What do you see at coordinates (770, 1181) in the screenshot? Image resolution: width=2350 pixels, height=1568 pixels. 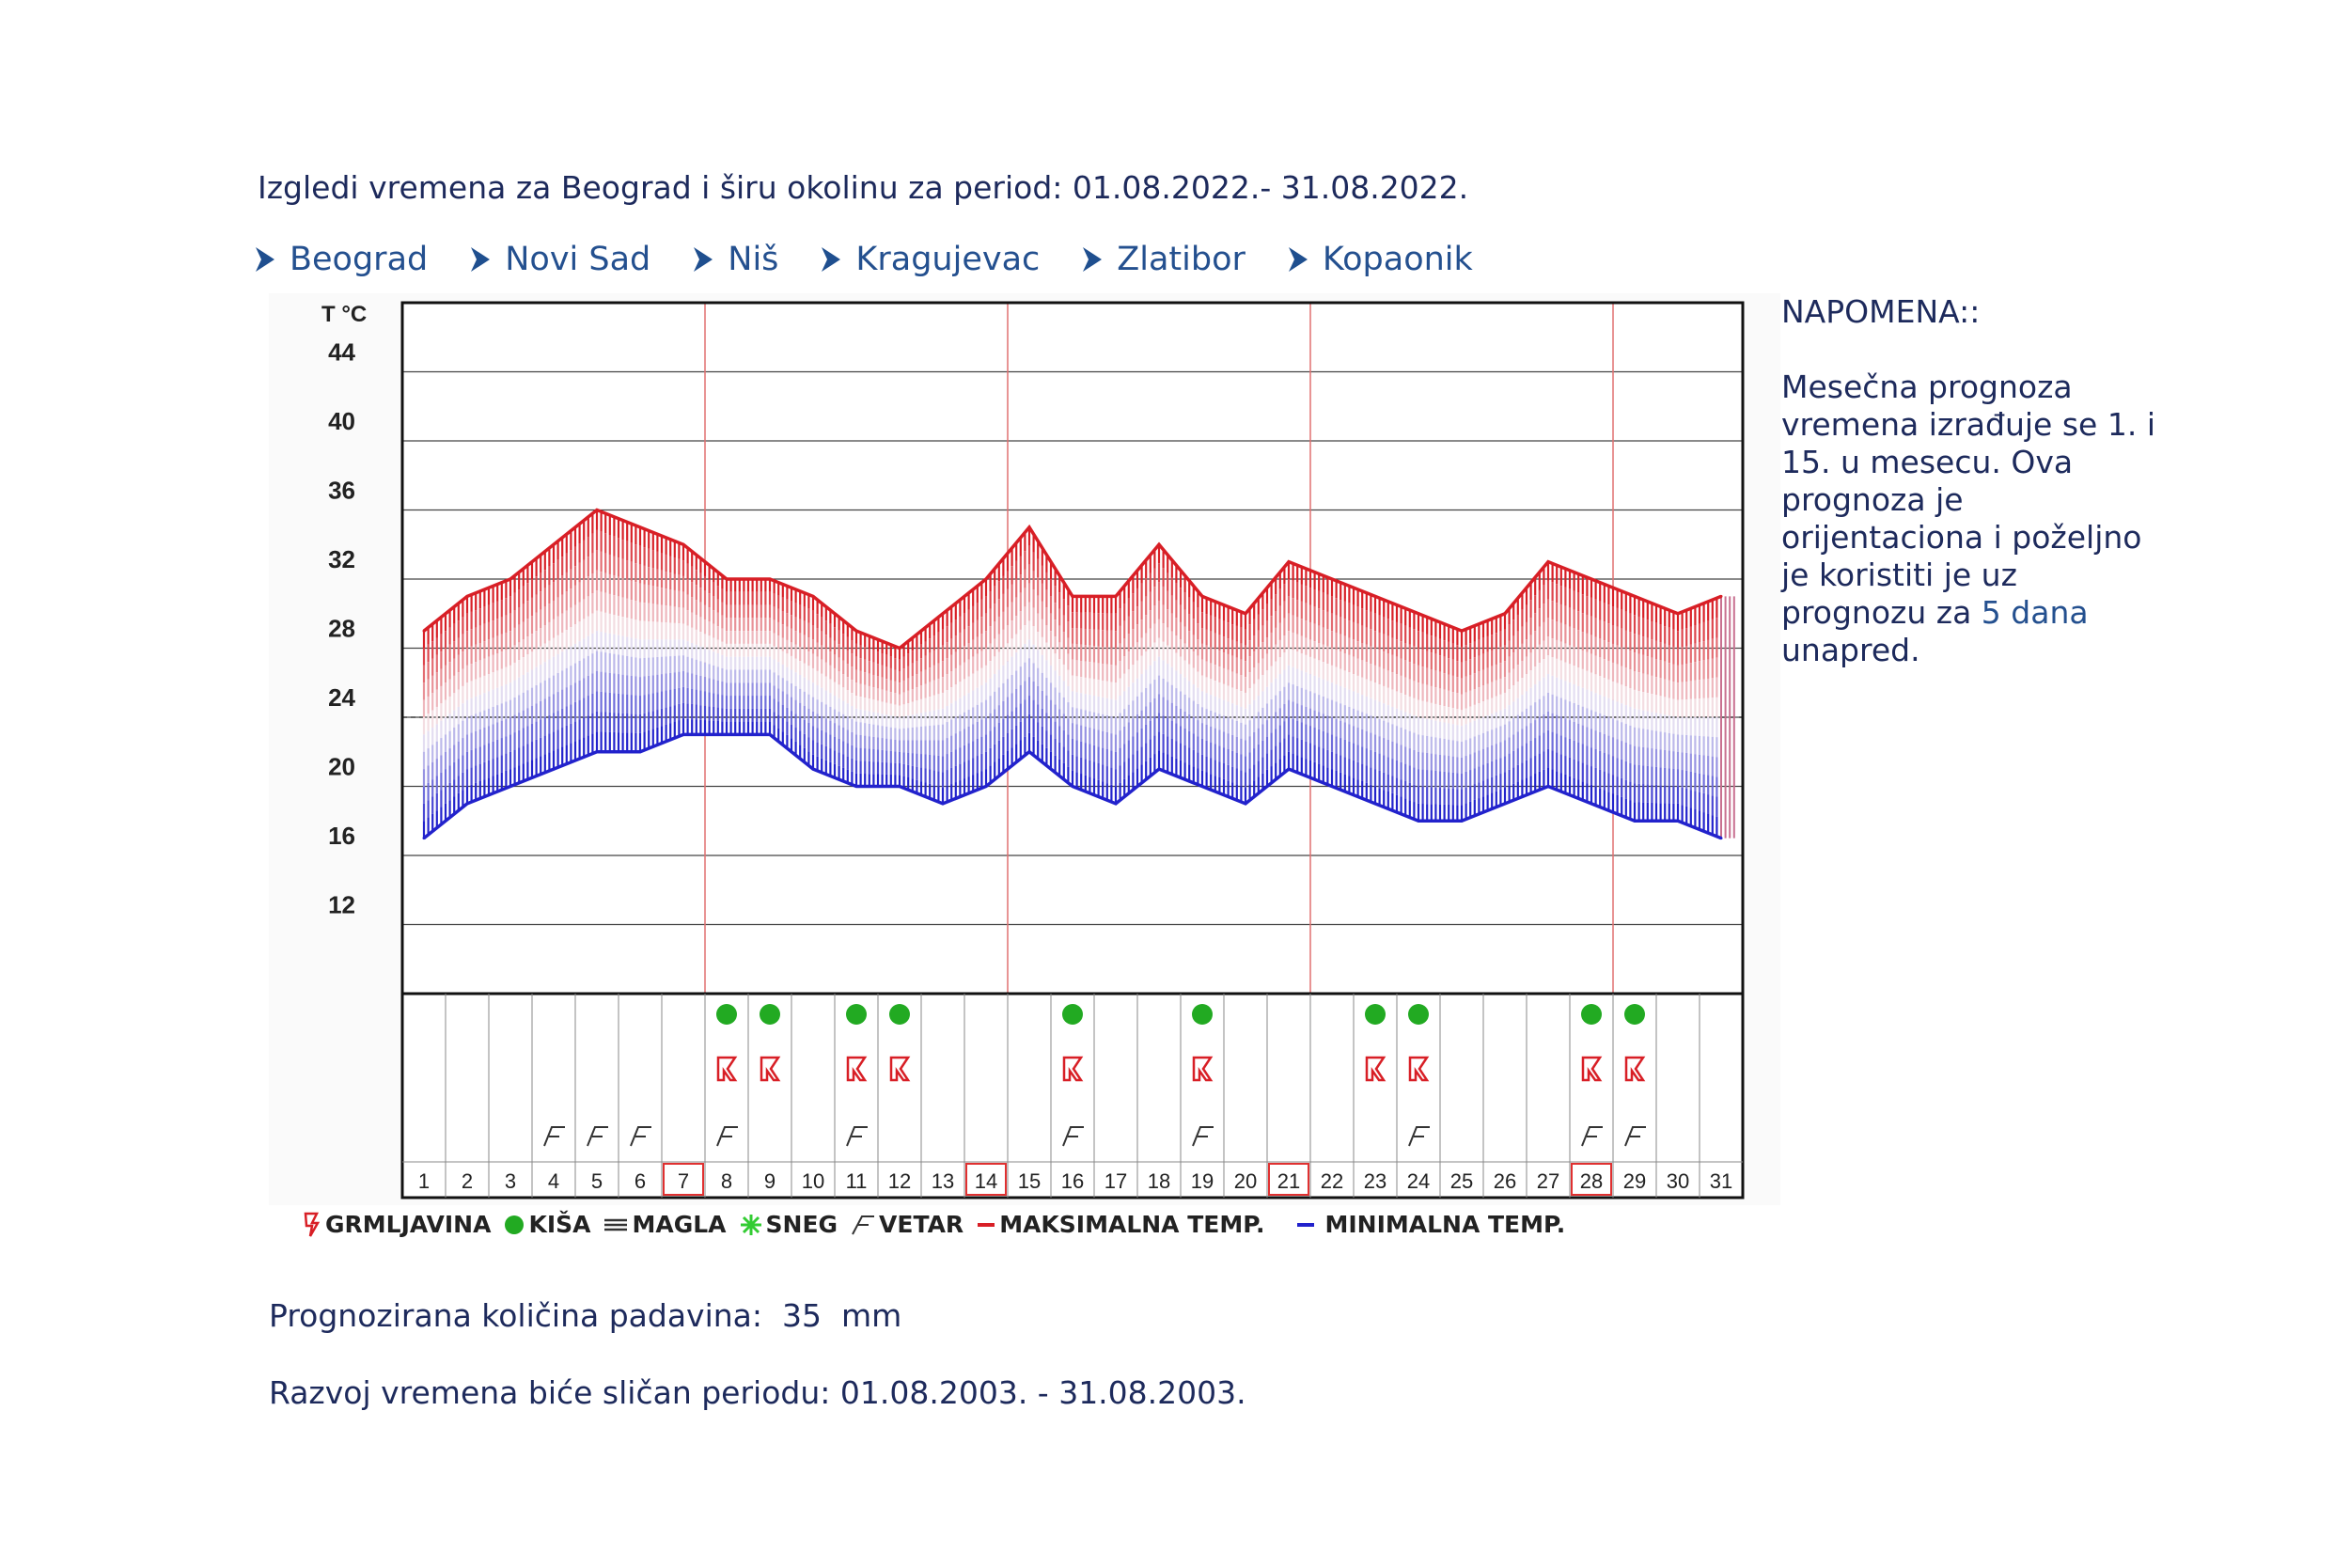 I see `day-label: 9` at bounding box center [770, 1181].